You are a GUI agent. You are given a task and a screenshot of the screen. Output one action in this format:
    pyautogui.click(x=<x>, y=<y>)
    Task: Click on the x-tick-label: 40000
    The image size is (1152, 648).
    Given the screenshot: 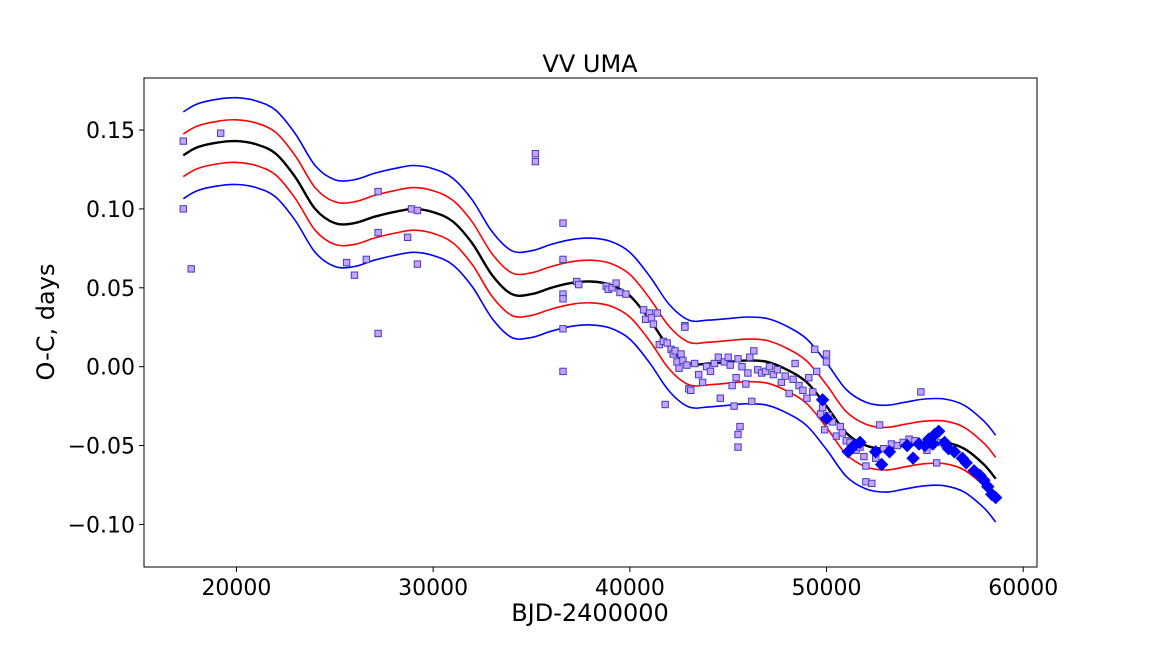 What is the action you would take?
    pyautogui.click(x=630, y=588)
    